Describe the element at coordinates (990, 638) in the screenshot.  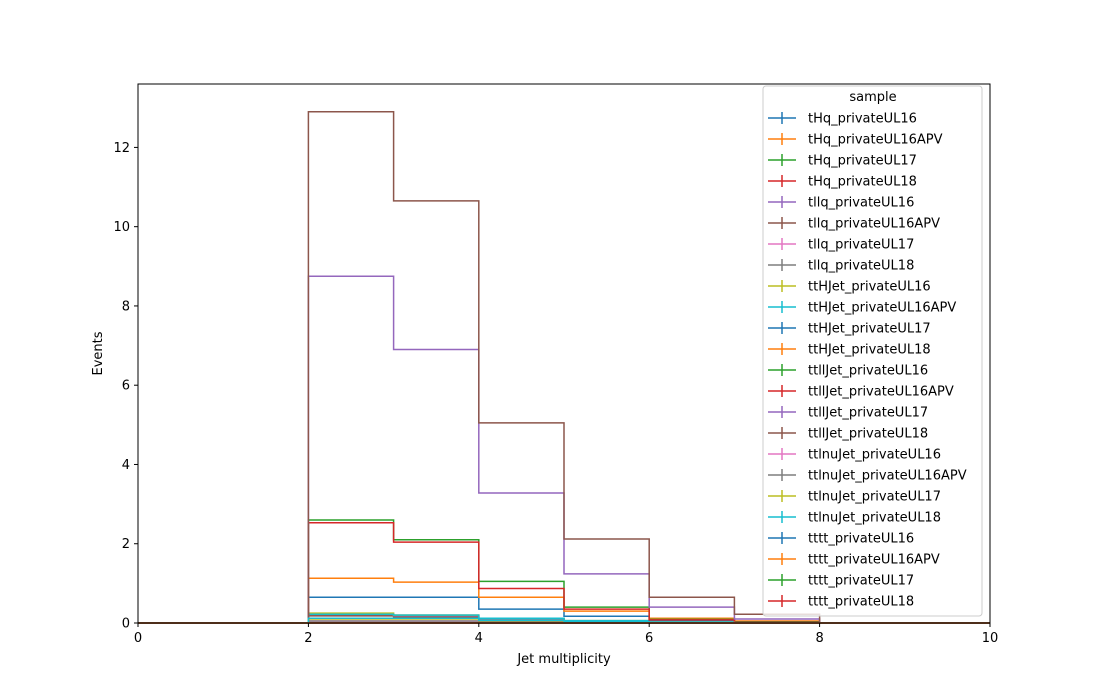
I see `x-tick-label-5: 10` at that location.